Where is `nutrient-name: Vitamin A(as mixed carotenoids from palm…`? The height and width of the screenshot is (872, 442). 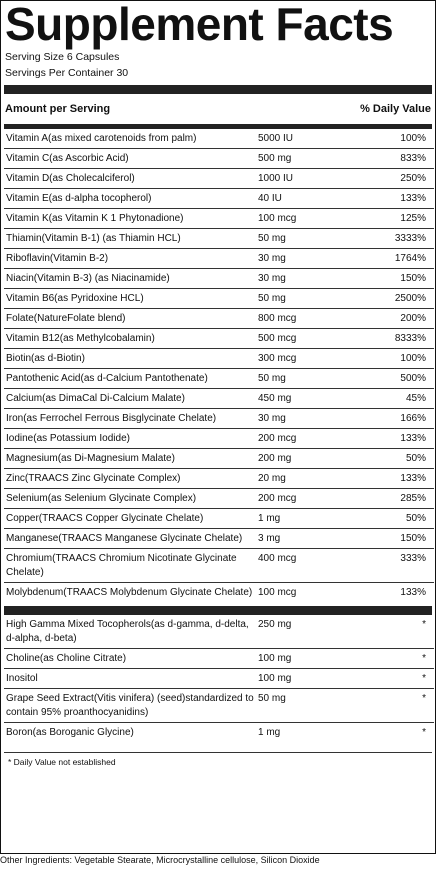 nutrient-name: Vitamin A(as mixed carotenoids from palm… is located at coordinates (101, 138).